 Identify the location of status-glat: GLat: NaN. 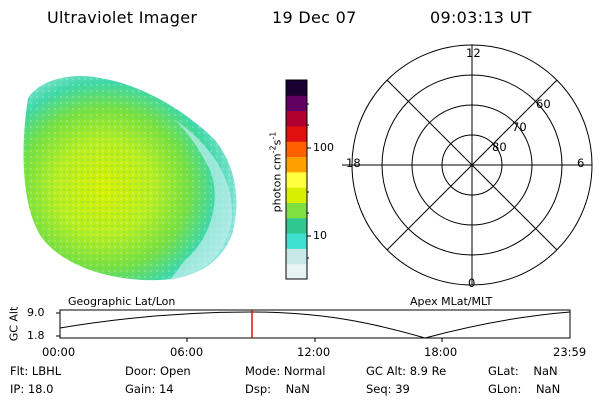
(523, 371).